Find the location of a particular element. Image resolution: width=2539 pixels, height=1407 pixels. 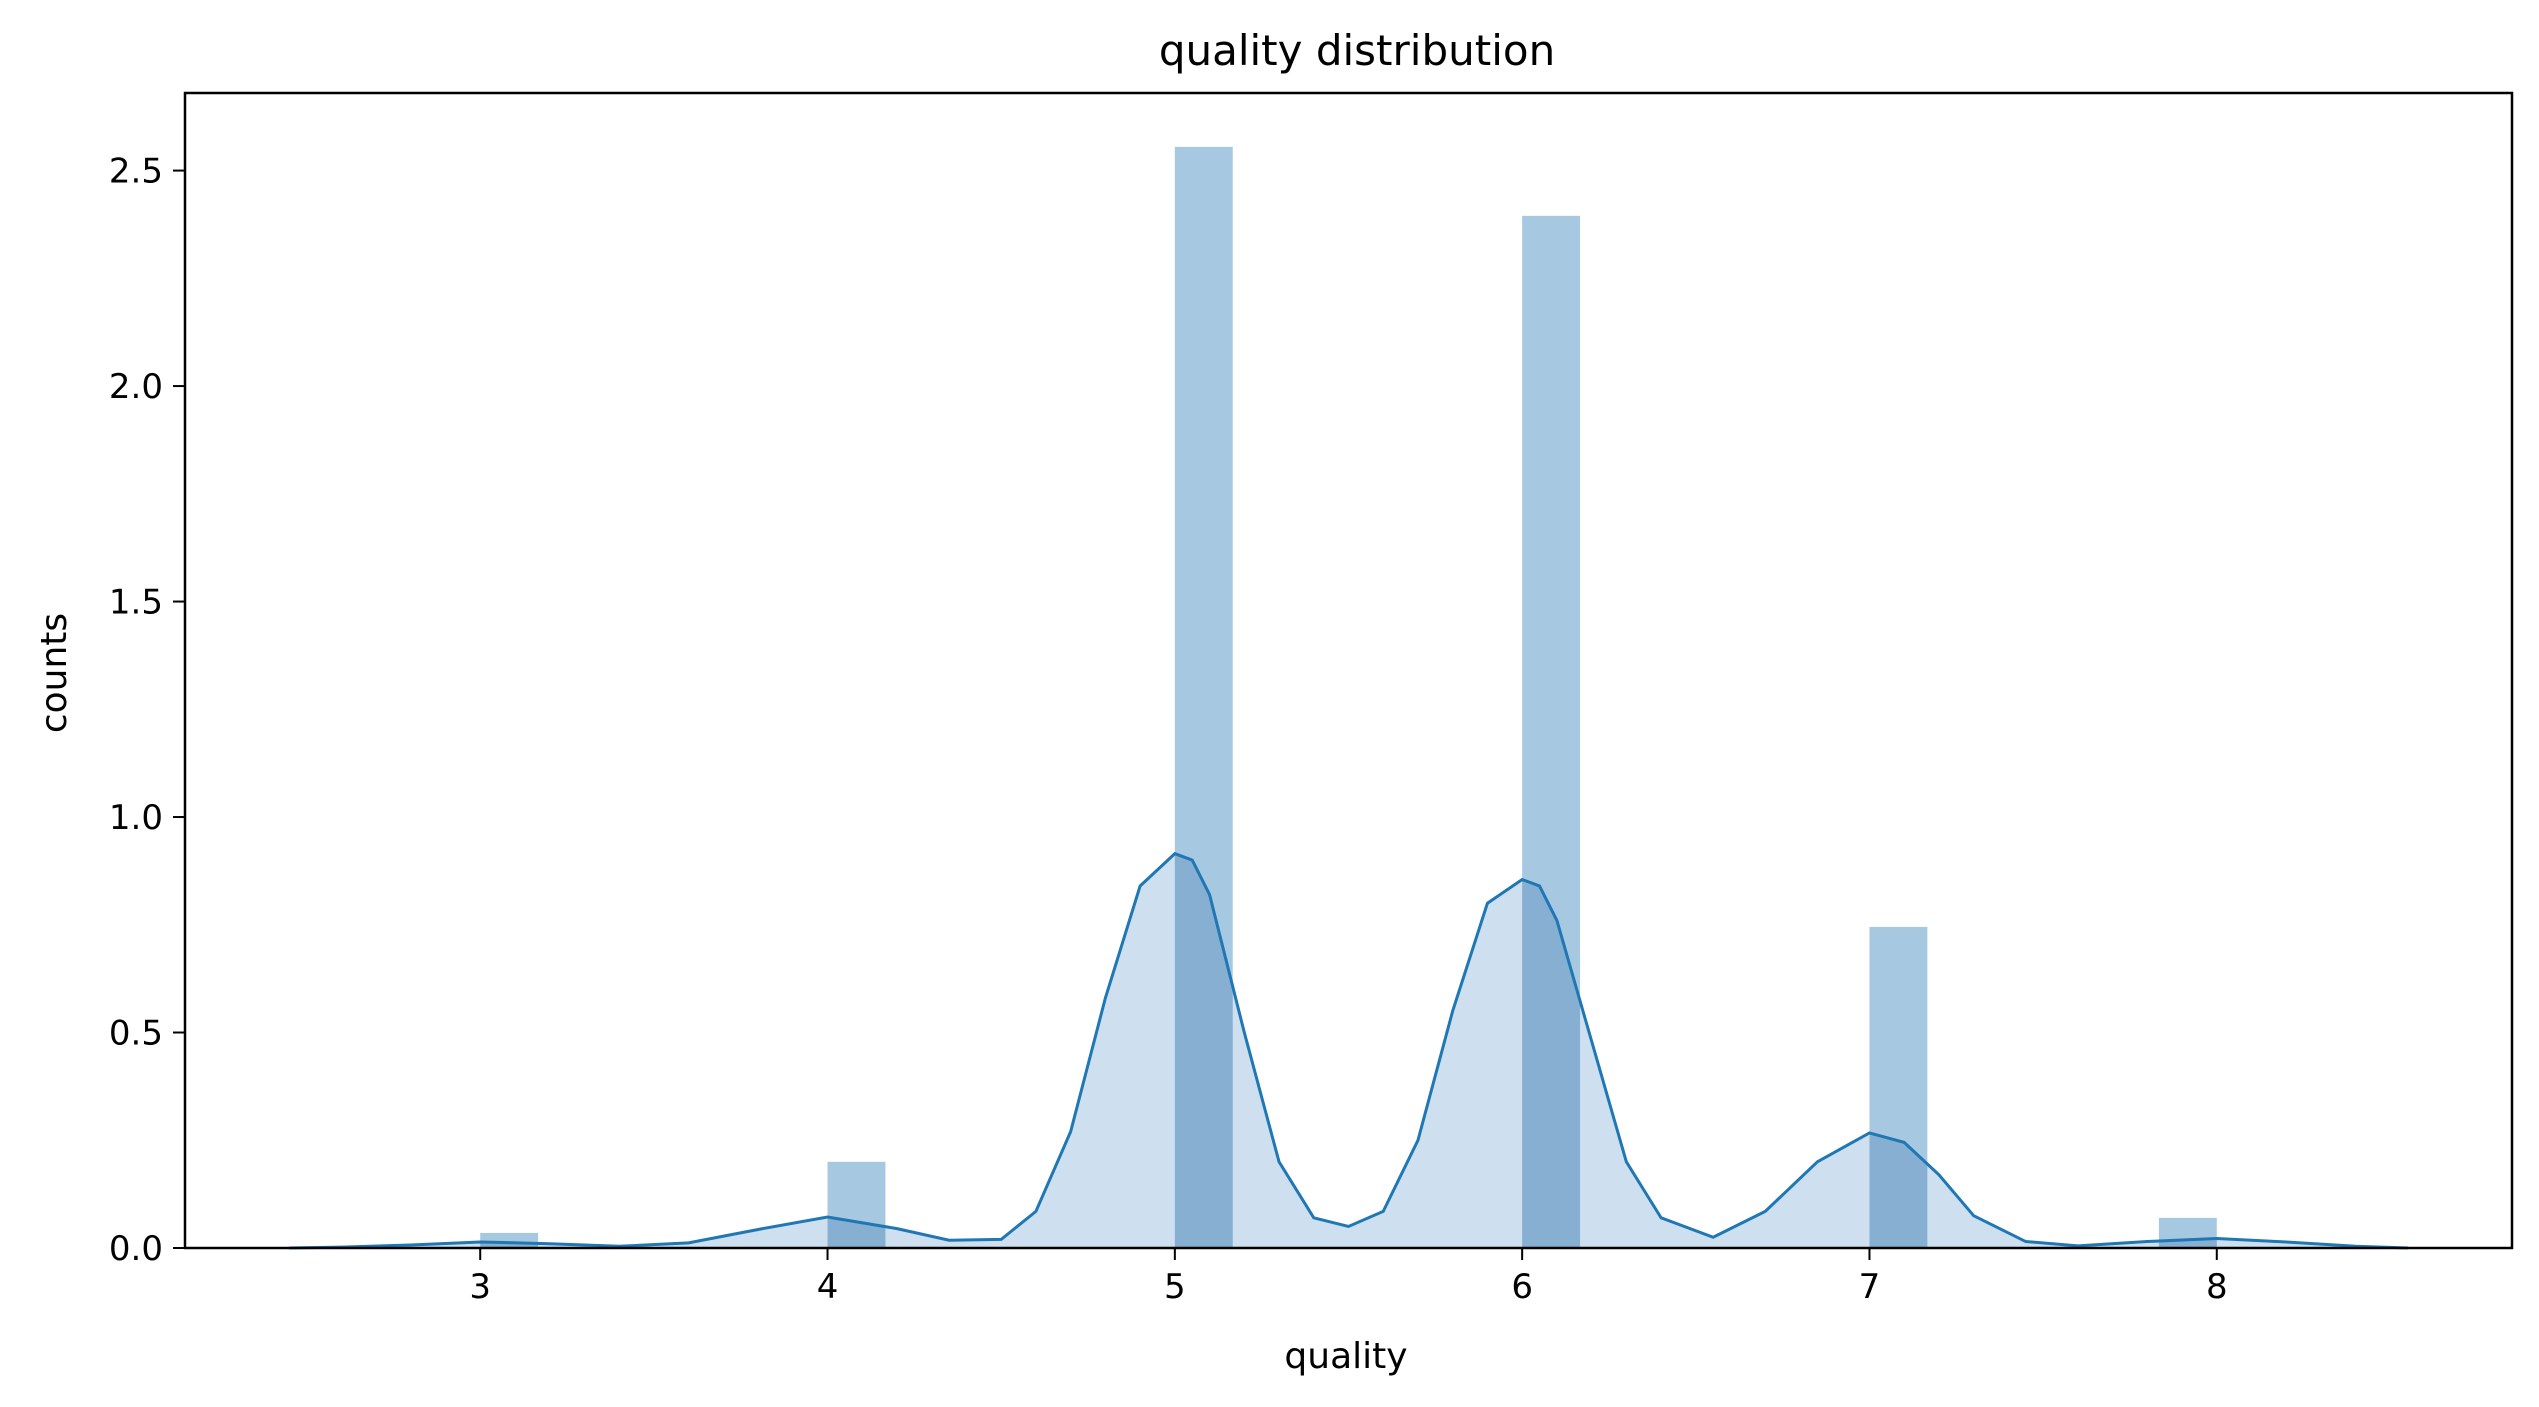

x-tick-label: 3 is located at coordinates (480, 1287).